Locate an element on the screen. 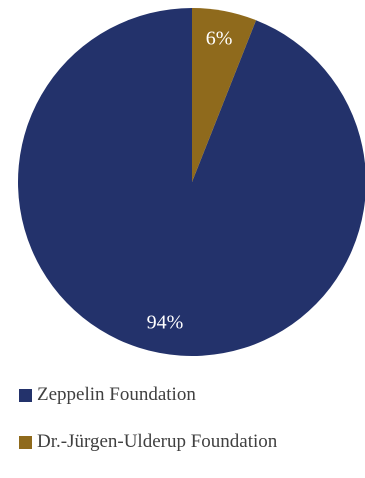  legend-item-zeppelin-foundation: Zeppelin Foundation is located at coordinates (192, 395).